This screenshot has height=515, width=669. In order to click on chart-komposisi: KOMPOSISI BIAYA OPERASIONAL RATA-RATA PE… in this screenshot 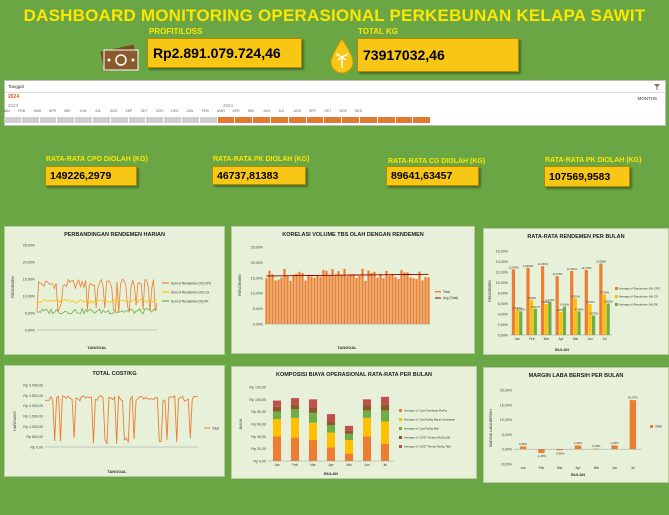, I will do `click(354, 422)`.